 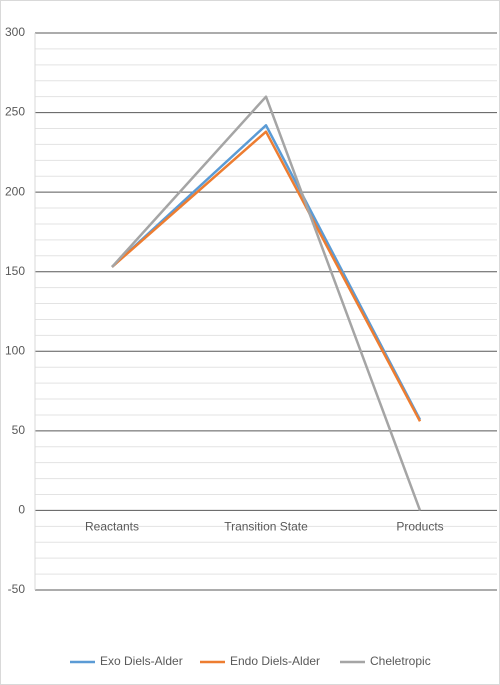 I want to click on y-tick-label: 200, so click(x=15, y=191).